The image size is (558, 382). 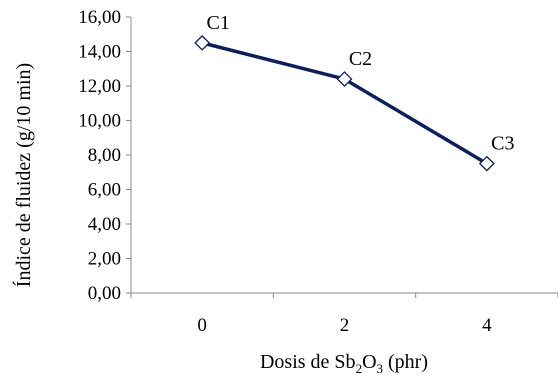 What do you see at coordinates (104, 293) in the screenshot?
I see `y-tick-label: 0,00` at bounding box center [104, 293].